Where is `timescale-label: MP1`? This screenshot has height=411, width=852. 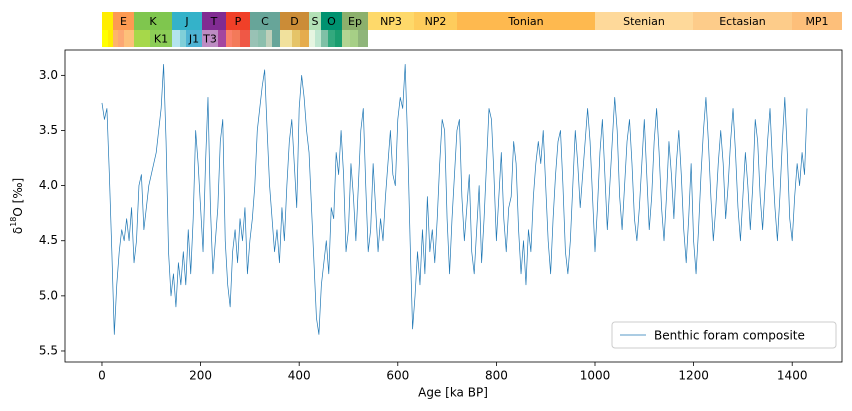
timescale-label: MP1 is located at coordinates (816, 21).